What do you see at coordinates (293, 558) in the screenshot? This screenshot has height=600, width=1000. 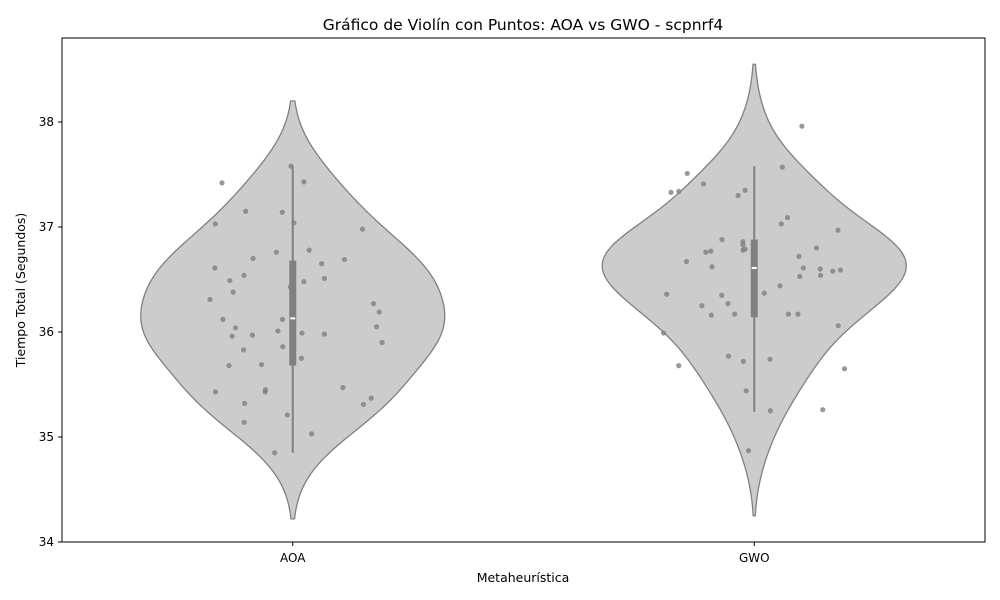 I see `x-tick-label: AOA` at bounding box center [293, 558].